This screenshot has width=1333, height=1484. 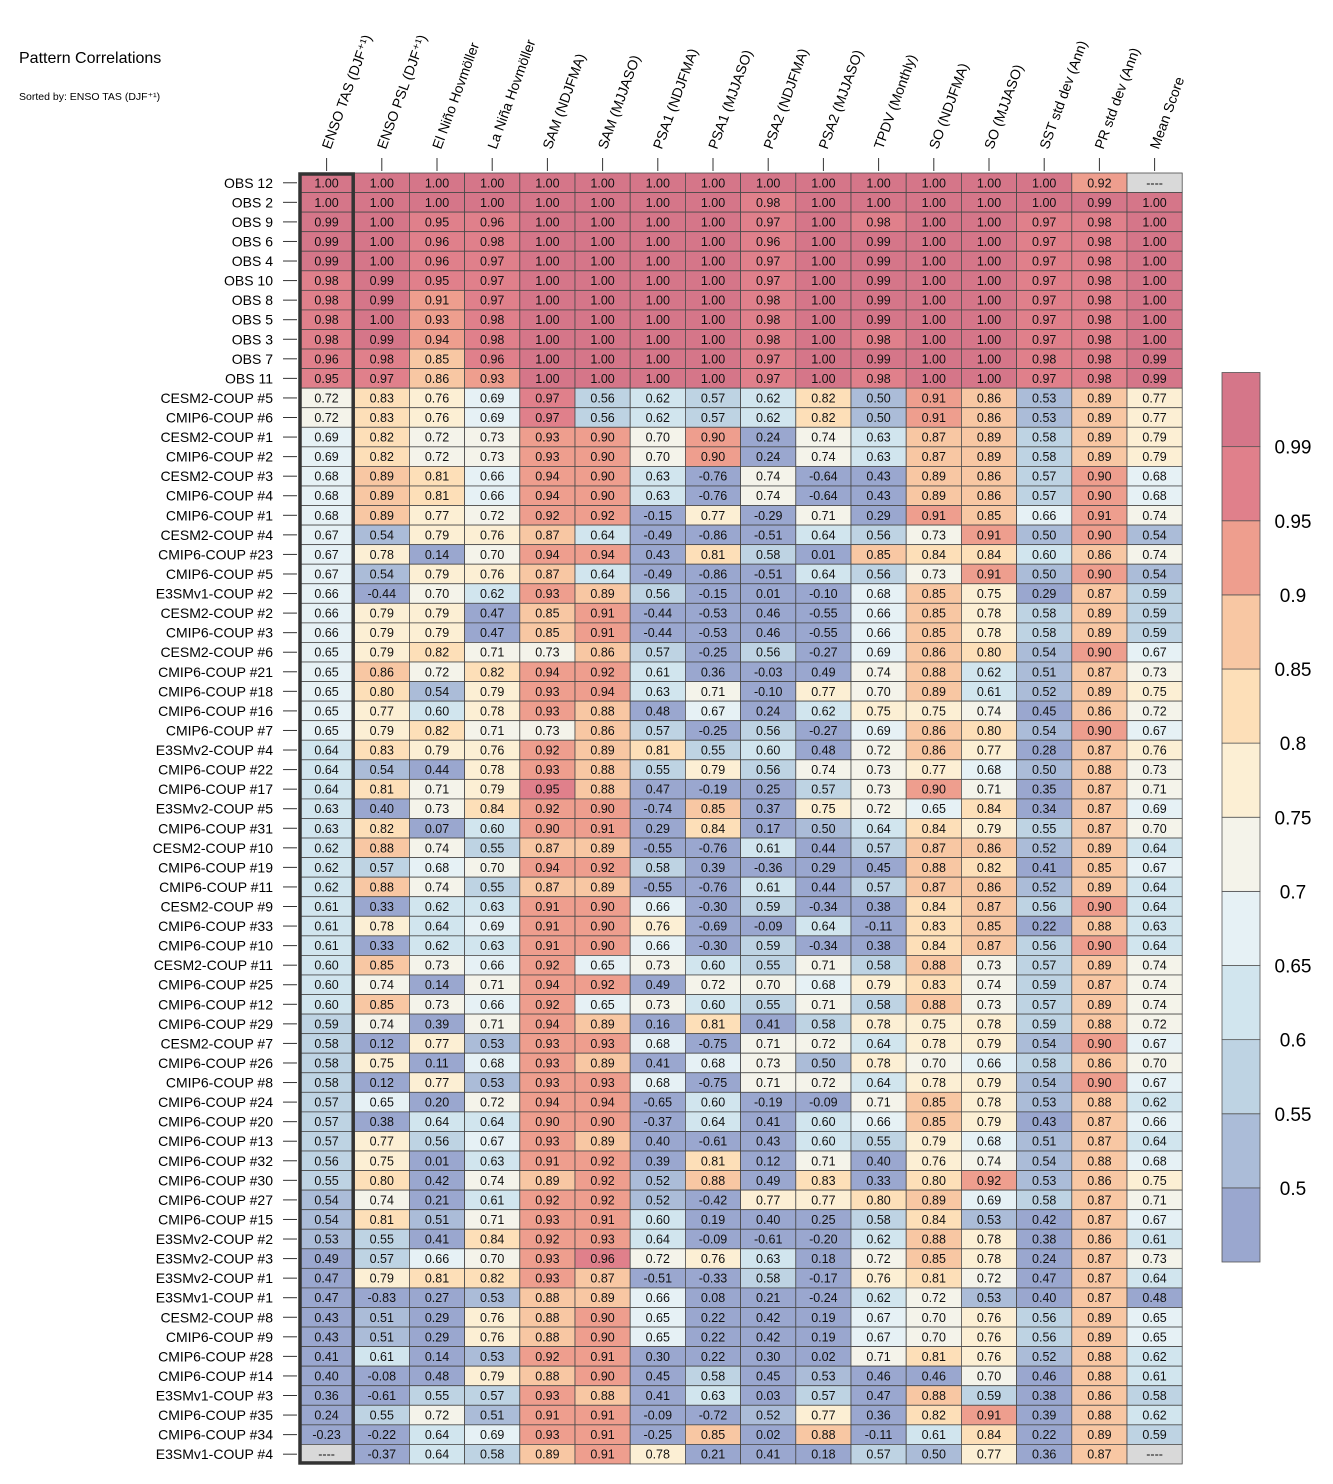 What do you see at coordinates (1154, 183) in the screenshot?
I see `cell-value-label: ----` at bounding box center [1154, 183].